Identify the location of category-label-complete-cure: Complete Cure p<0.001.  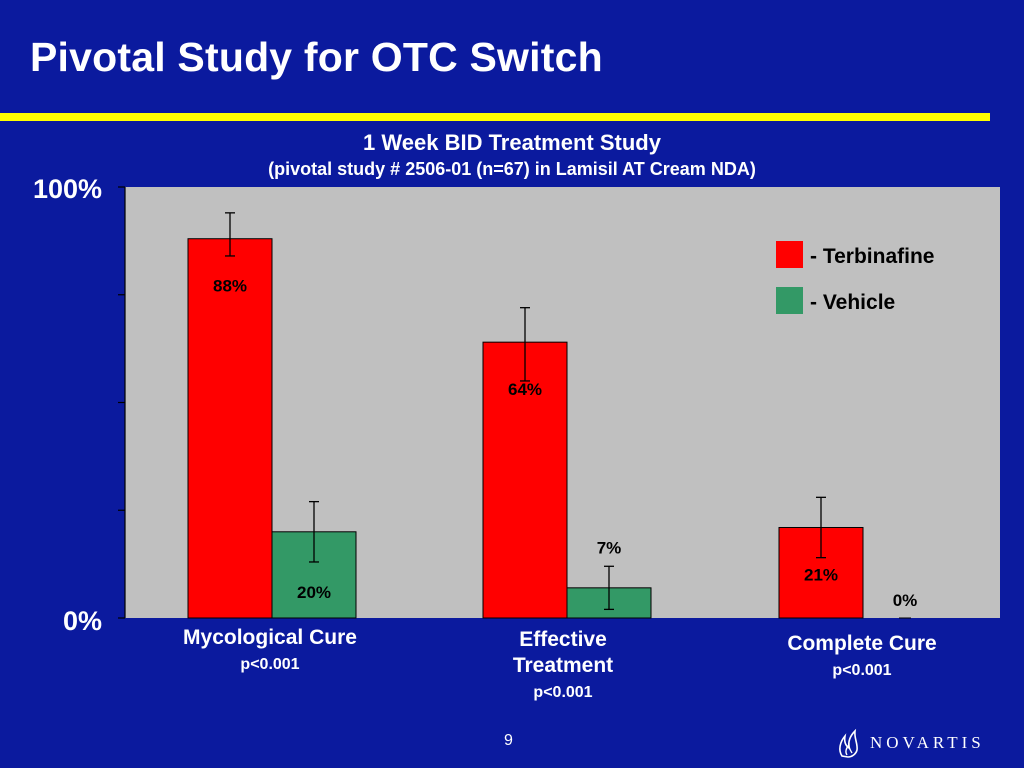
(862, 656).